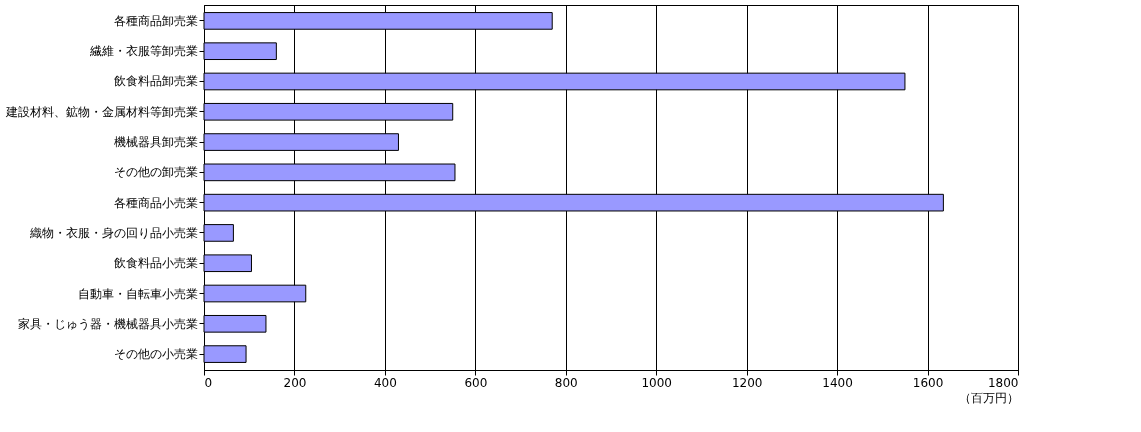  I want to click on x-tick-label: 1400, so click(837, 382).